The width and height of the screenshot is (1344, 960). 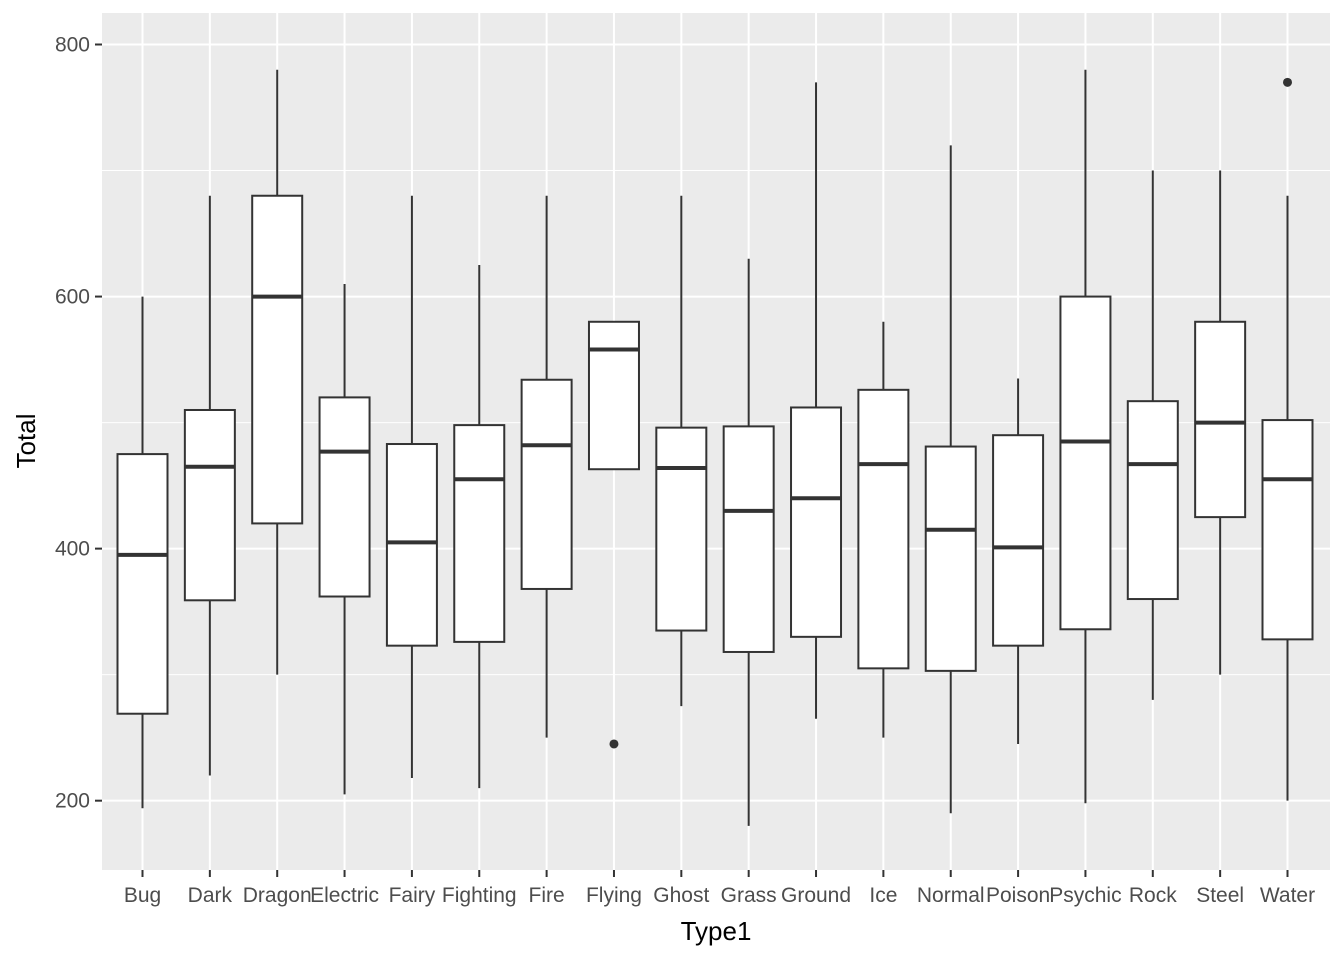 I want to click on box-steel, so click(x=1220, y=422).